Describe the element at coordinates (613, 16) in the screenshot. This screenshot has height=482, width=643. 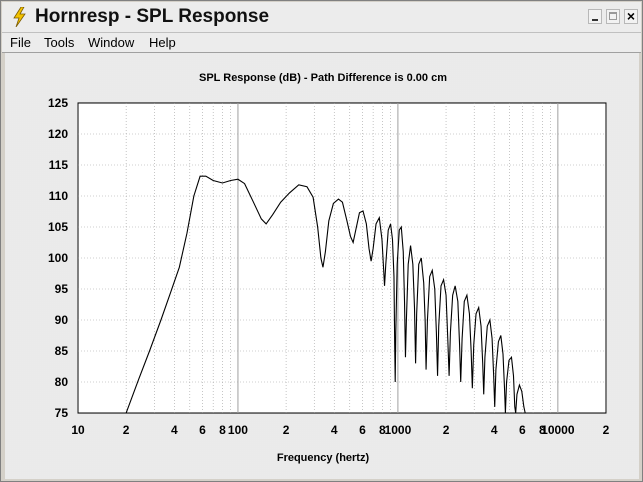
I see `maximize-button` at that location.